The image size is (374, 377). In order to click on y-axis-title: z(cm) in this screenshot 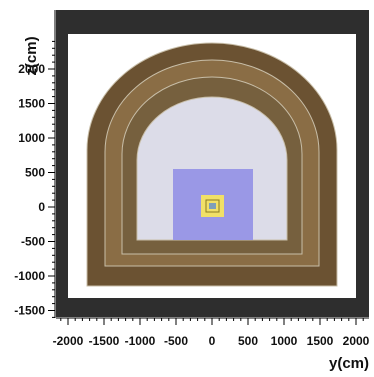, I will do `click(31, 55)`.